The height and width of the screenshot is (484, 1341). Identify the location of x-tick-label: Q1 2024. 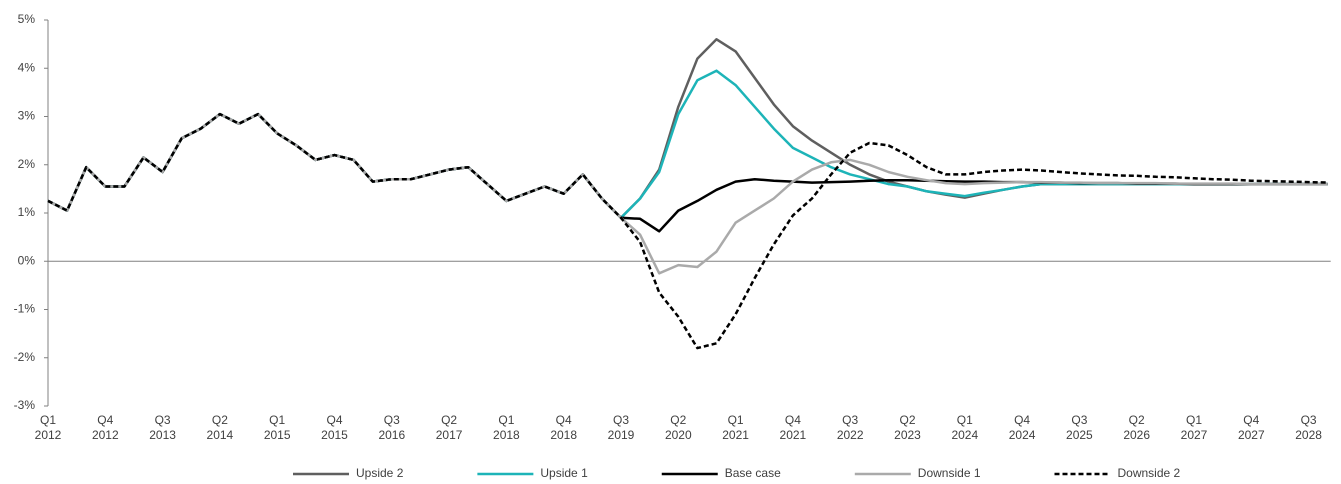
(965, 427).